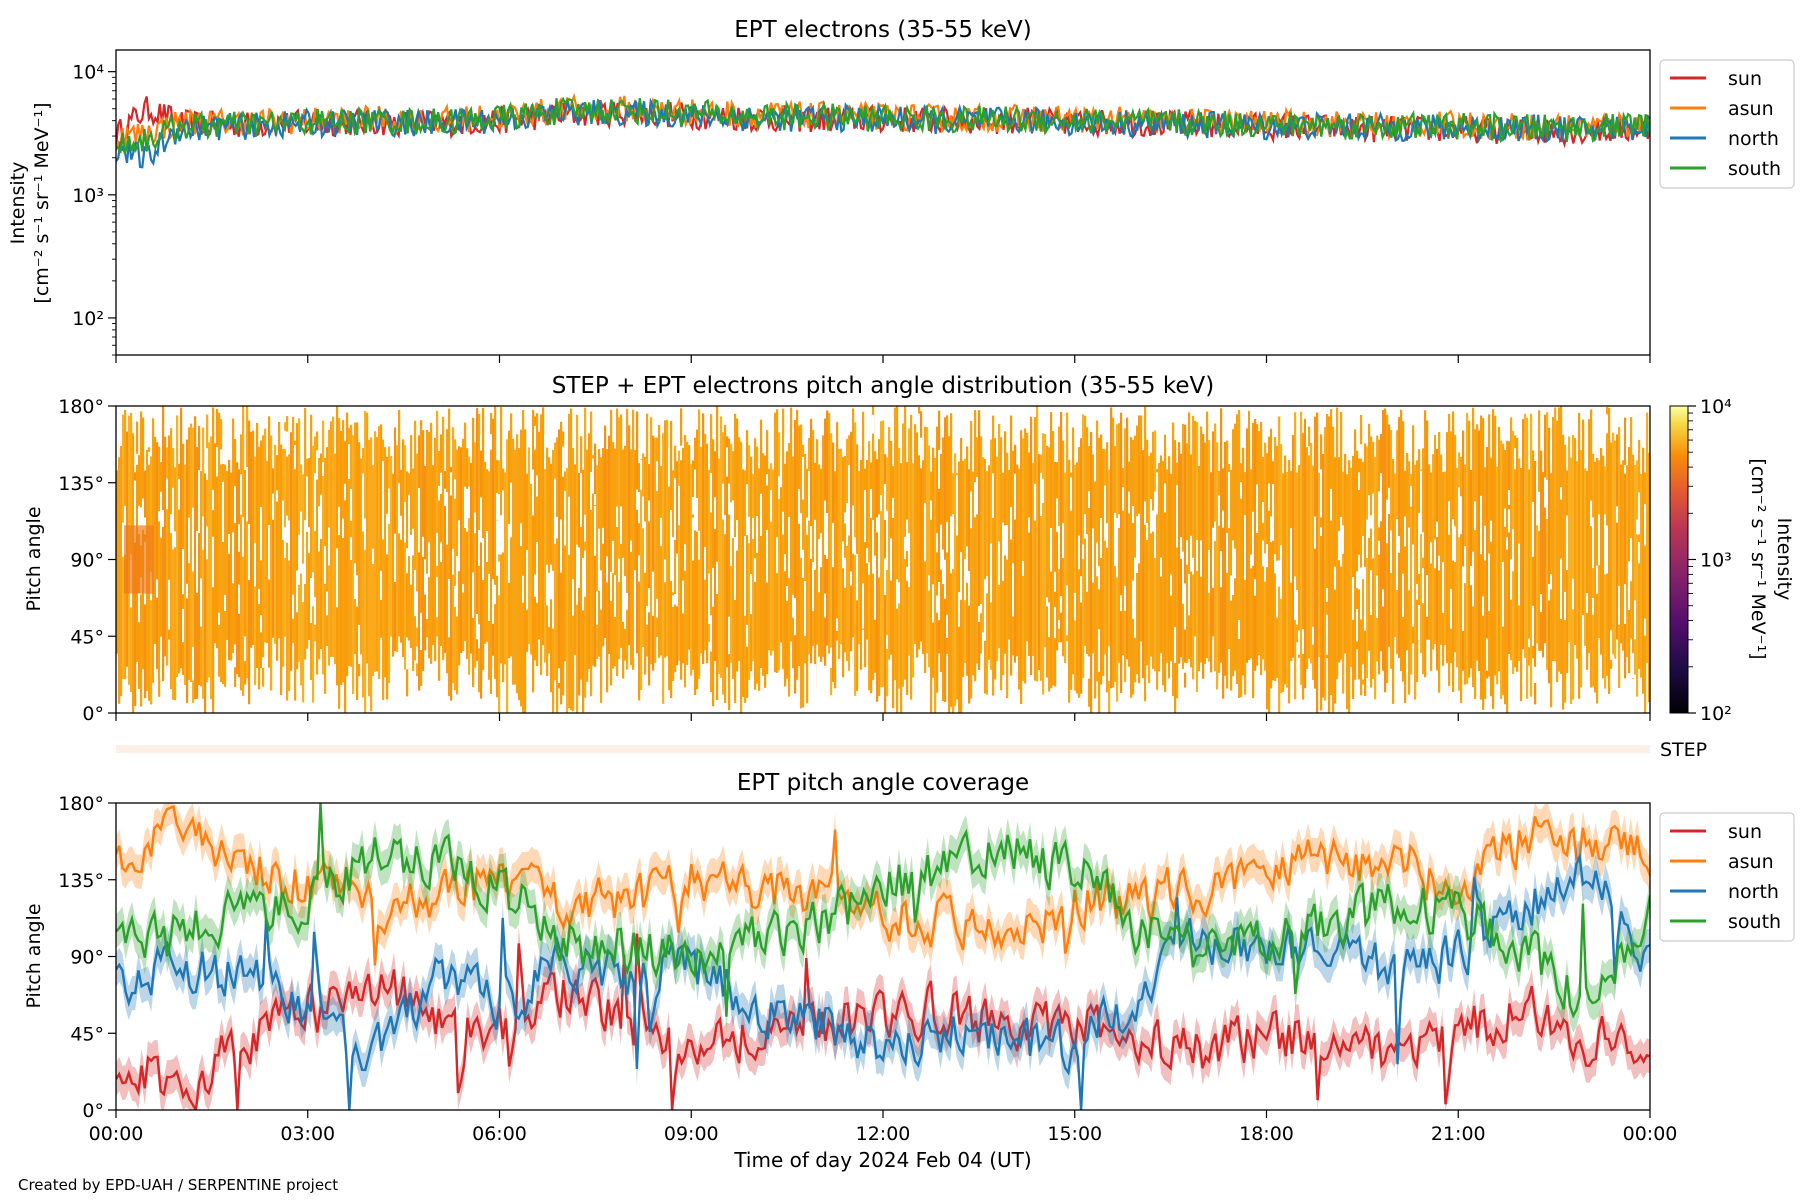  I want to click on colorbar-ticks: 10⁴ 10³ 10², so click(1710, 560).